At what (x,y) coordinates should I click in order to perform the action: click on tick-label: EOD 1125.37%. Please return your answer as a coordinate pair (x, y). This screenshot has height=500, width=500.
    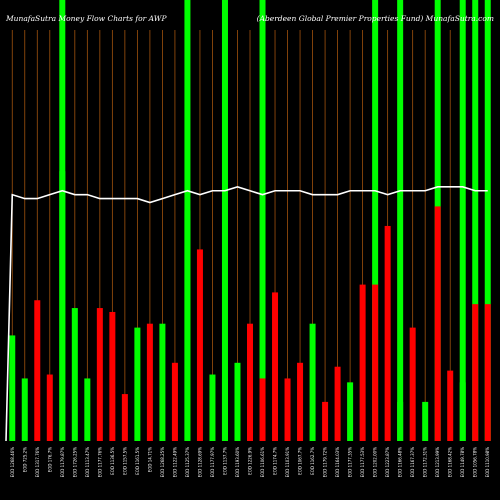
    Looking at the image, I should click on (187, 462).